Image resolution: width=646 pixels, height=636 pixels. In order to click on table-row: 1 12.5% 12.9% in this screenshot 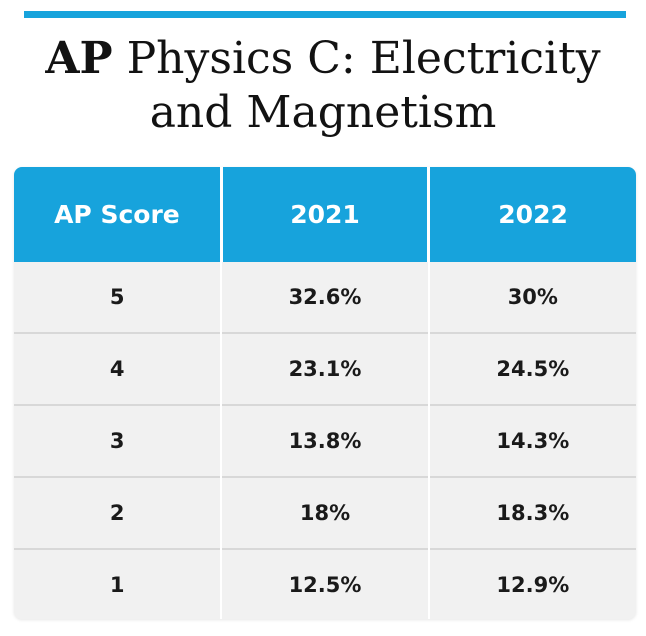, I will do `click(325, 583)`.